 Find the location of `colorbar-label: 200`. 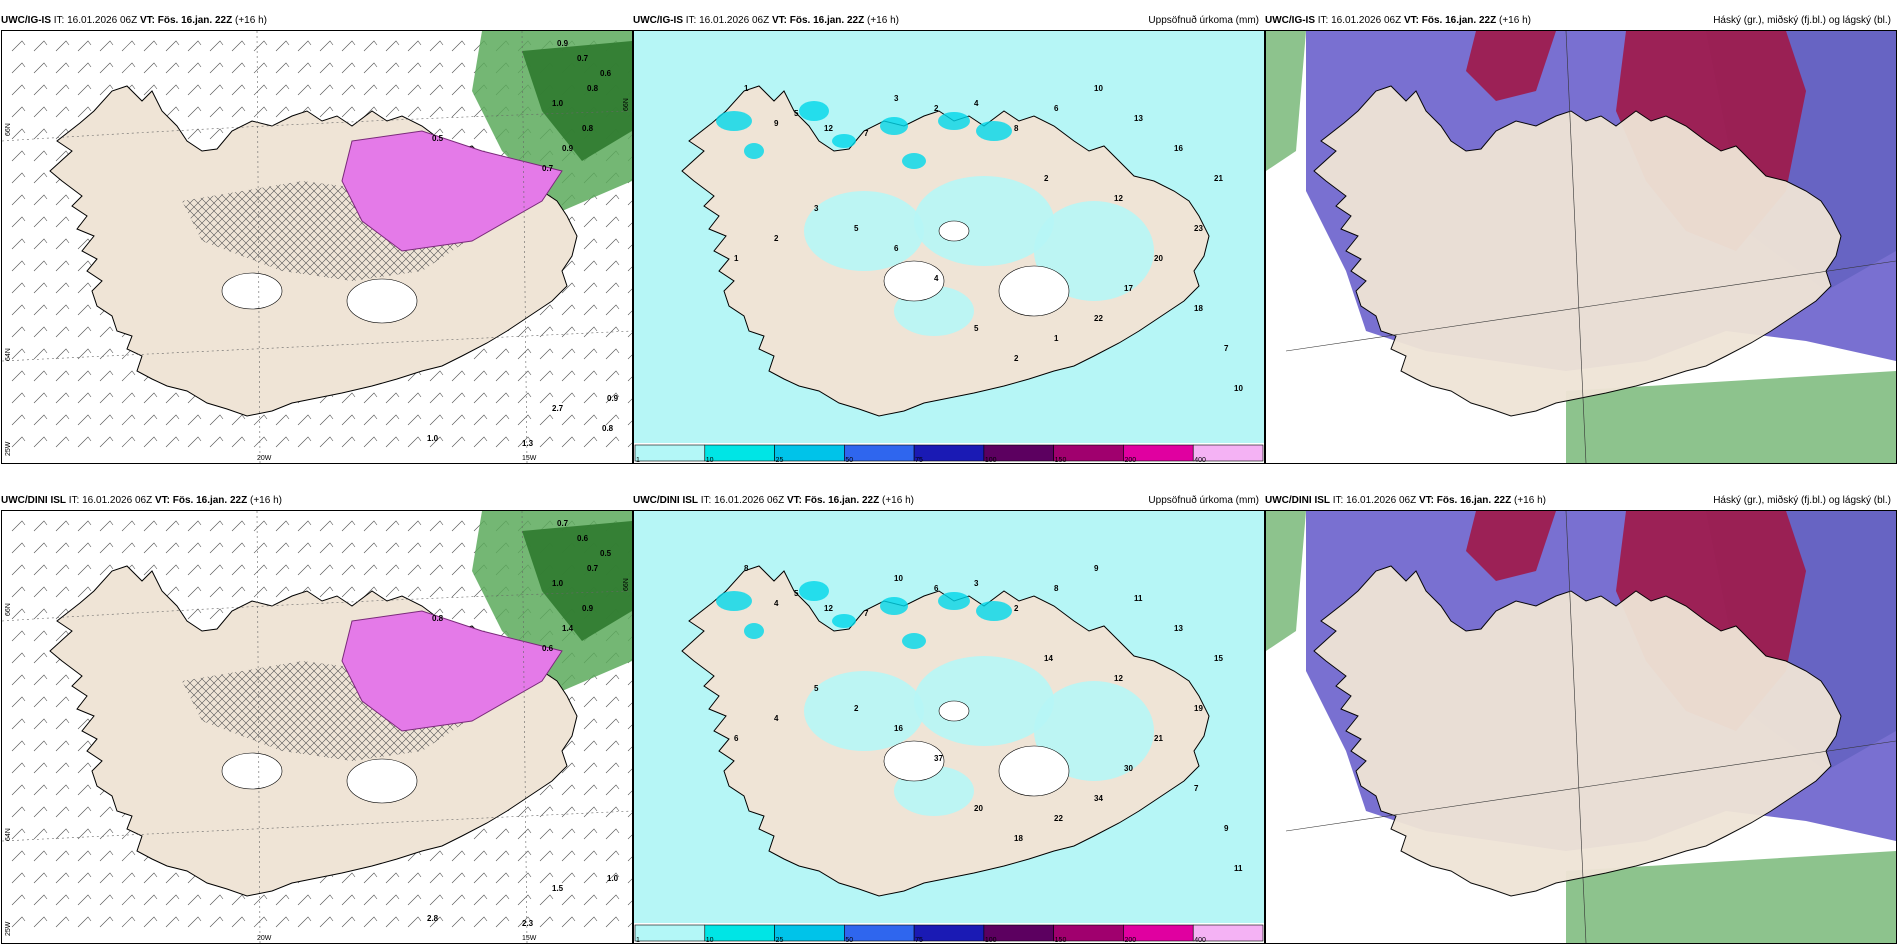

colorbar-label: 200 is located at coordinates (1130, 940).